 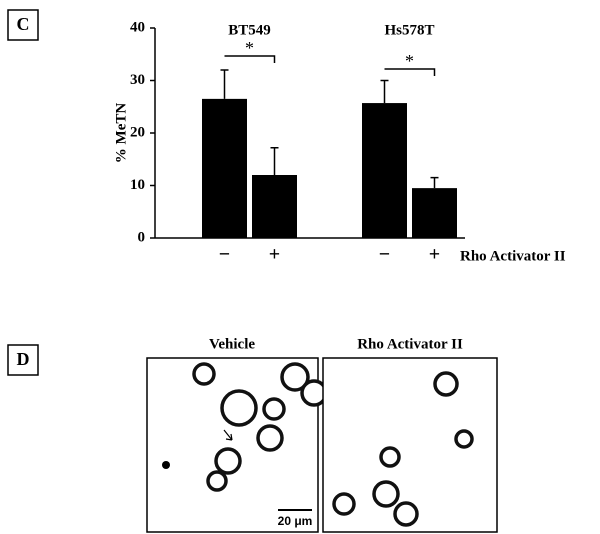 What do you see at coordinates (295, 521) in the screenshot?
I see `scale-bar-label: 20 μm` at bounding box center [295, 521].